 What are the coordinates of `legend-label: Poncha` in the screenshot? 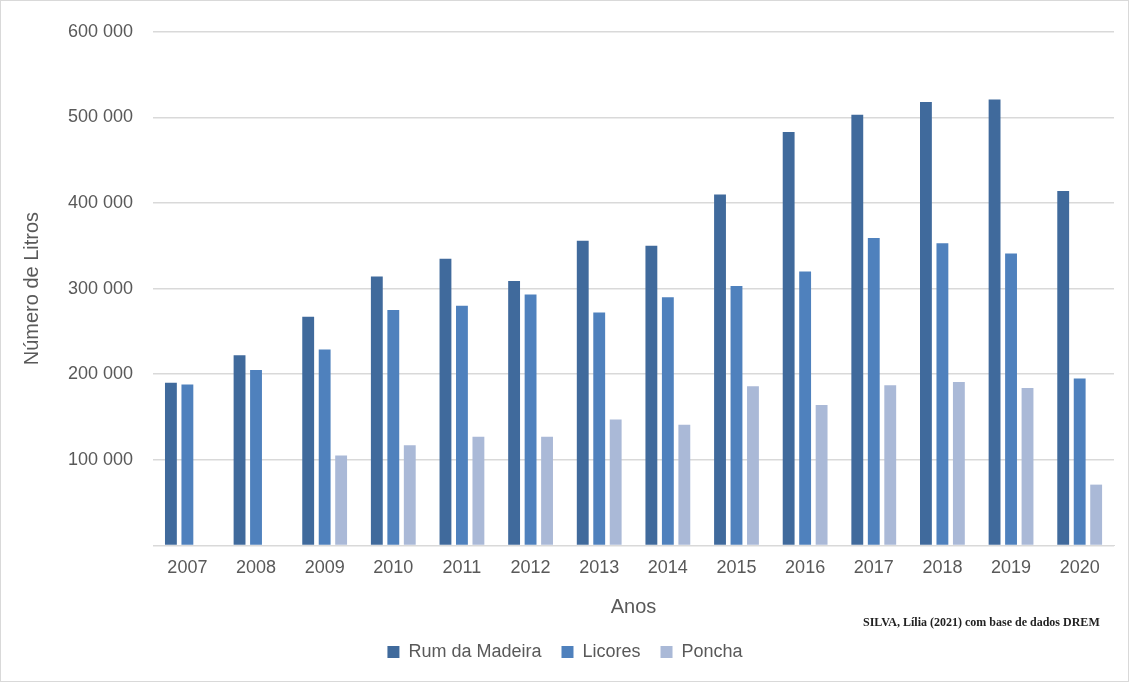 It's located at (712, 650).